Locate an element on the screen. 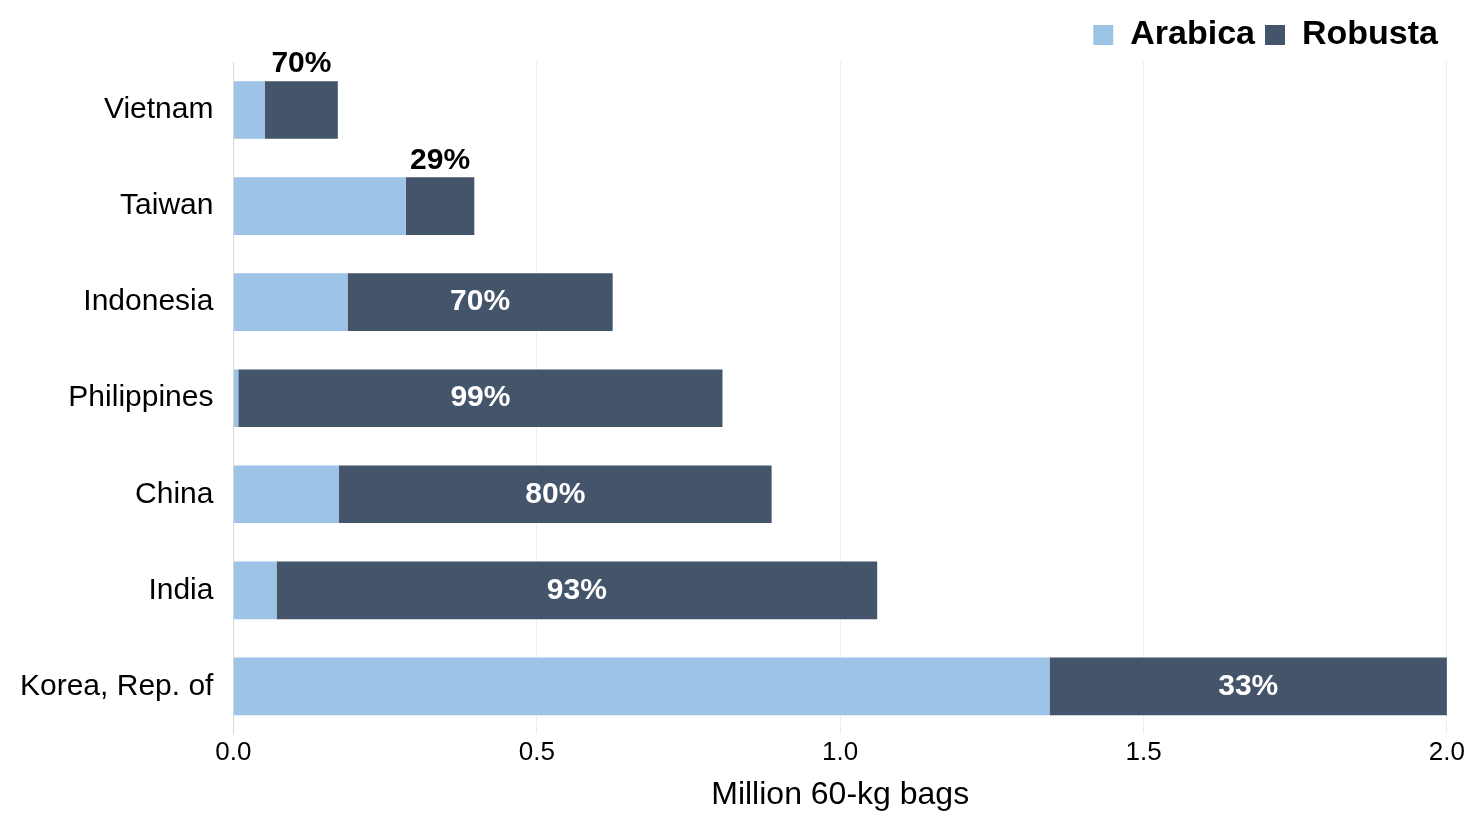 The height and width of the screenshot is (835, 1482). annotation: 33% is located at coordinates (1248, 684).